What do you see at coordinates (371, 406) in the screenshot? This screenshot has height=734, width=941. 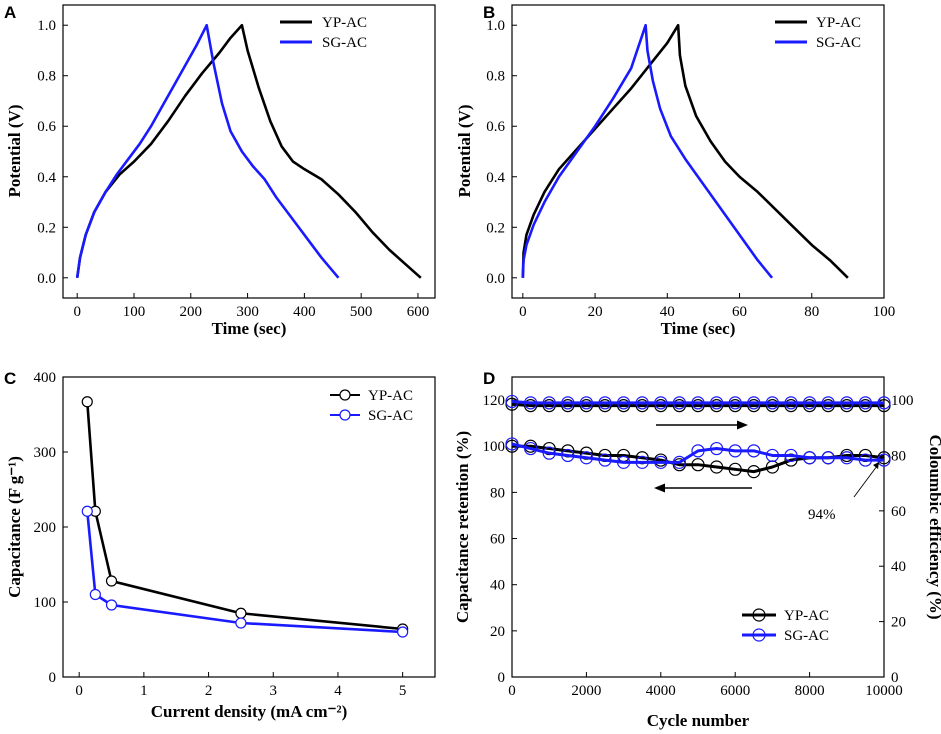 I see `panel-c-legend: YP-AC SG-AC` at bounding box center [371, 406].